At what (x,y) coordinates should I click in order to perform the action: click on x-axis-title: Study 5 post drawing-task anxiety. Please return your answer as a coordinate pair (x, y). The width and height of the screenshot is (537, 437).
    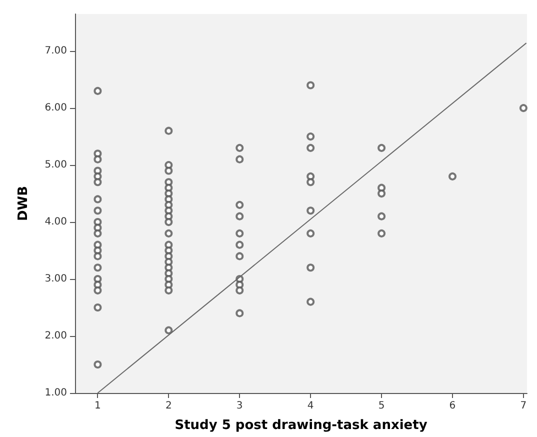
    Looking at the image, I should click on (301, 425).